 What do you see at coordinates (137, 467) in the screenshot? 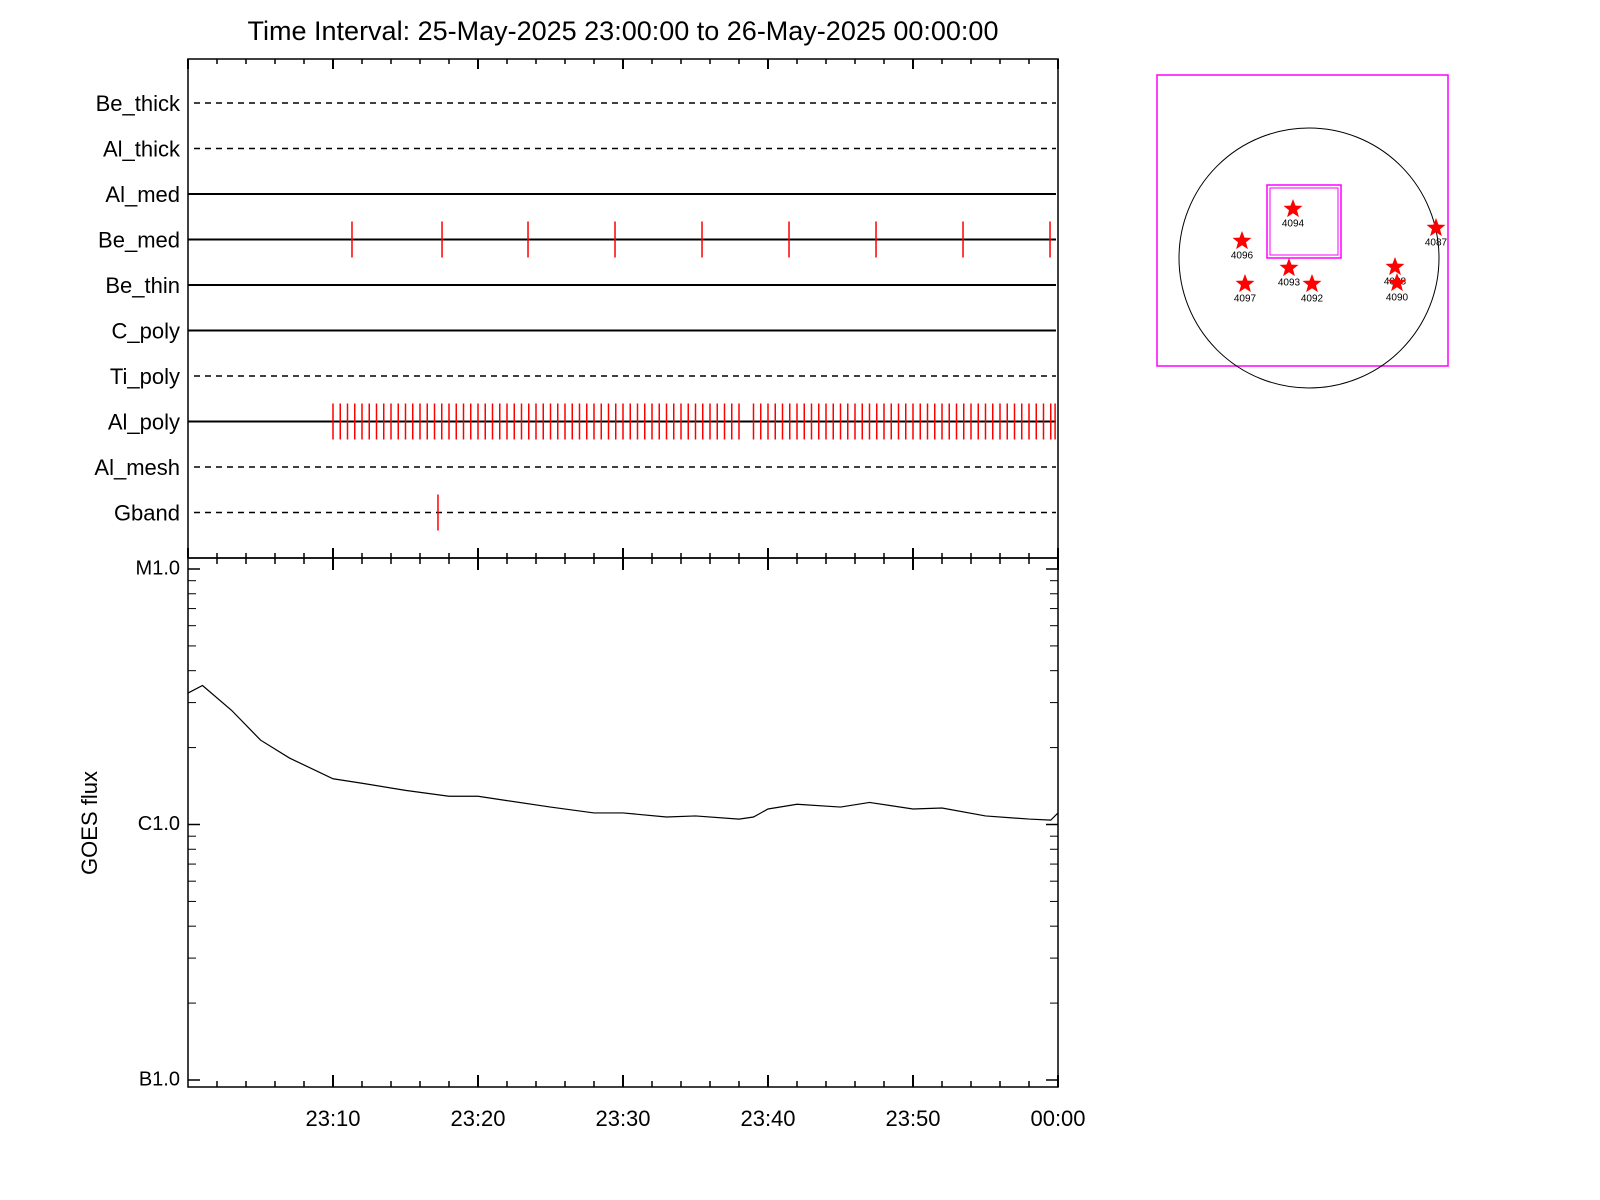
I see `row-label: Al_mesh` at bounding box center [137, 467].